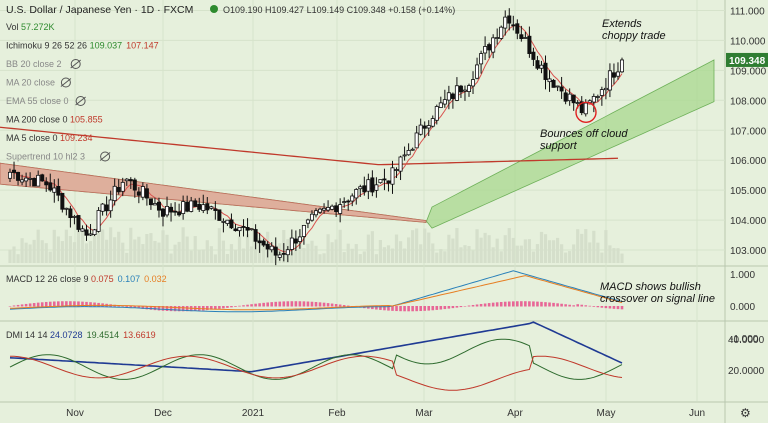 This screenshot has height=423, width=768. Describe the element at coordinates (745, 413) in the screenshot. I see `settings-gear-icon: ⚙` at that location.